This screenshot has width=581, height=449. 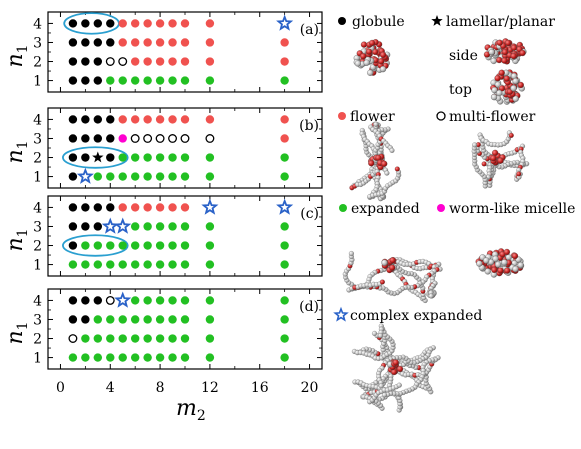 What do you see at coordinates (385, 209) in the screenshot?
I see `legend-label-expanded: expanded` at bounding box center [385, 209].